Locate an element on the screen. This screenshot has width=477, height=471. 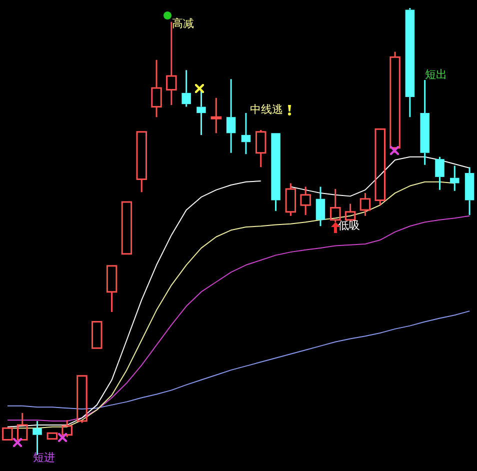
annotation: 短出 is located at coordinates (436, 74).